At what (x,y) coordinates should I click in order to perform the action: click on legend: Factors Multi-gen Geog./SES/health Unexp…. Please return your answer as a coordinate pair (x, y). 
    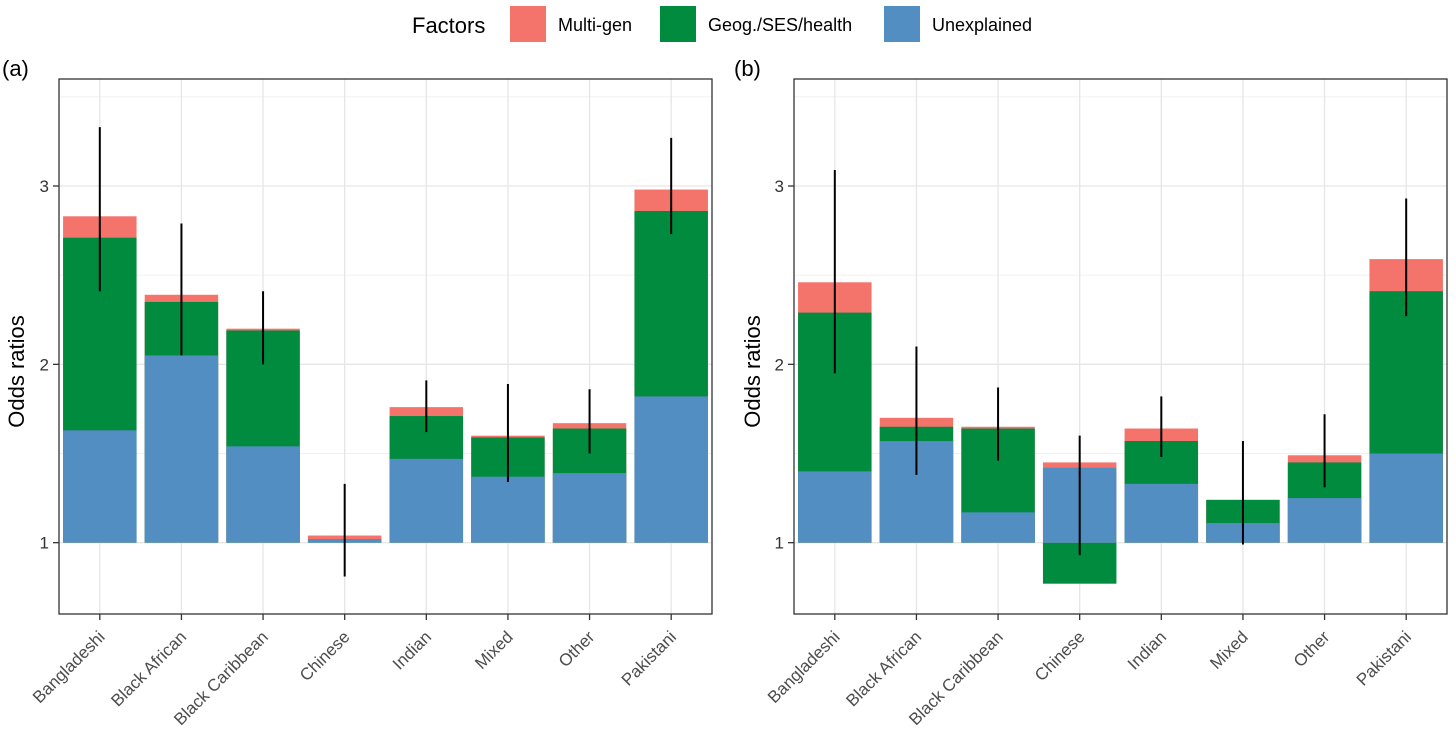
    Looking at the image, I should click on (722, 24).